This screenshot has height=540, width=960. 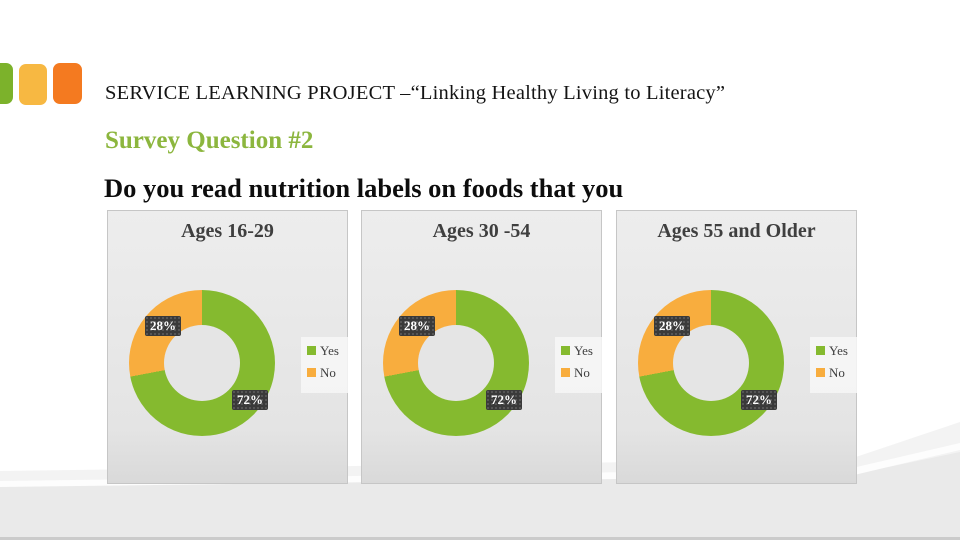 I want to click on chart-panel-ages-30-54: Ages 30 -54 28% 72% Yes No, so click(x=481, y=347).